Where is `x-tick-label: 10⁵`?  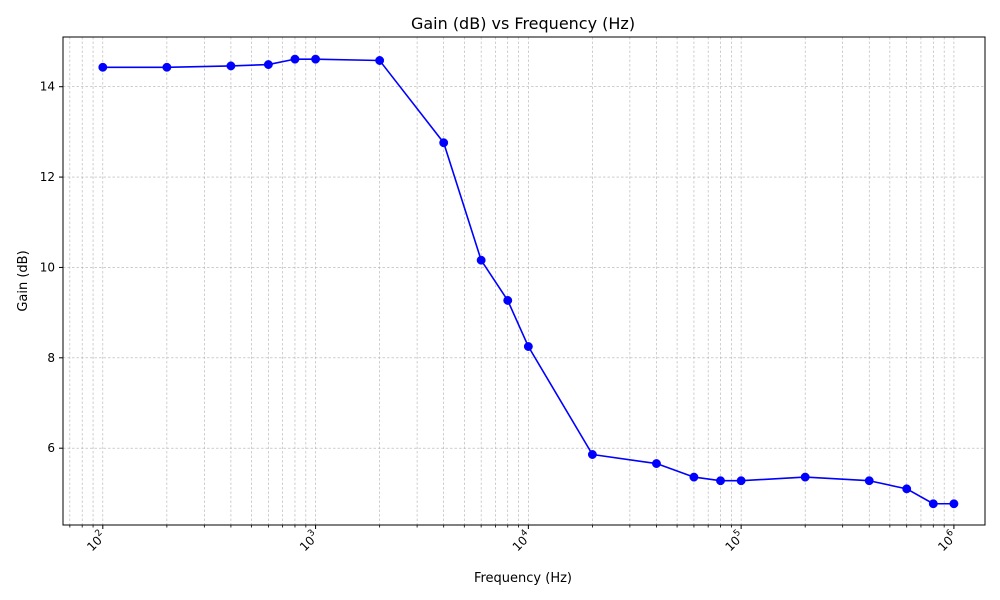
x-tick-label: 10⁵ is located at coordinates (734, 541).